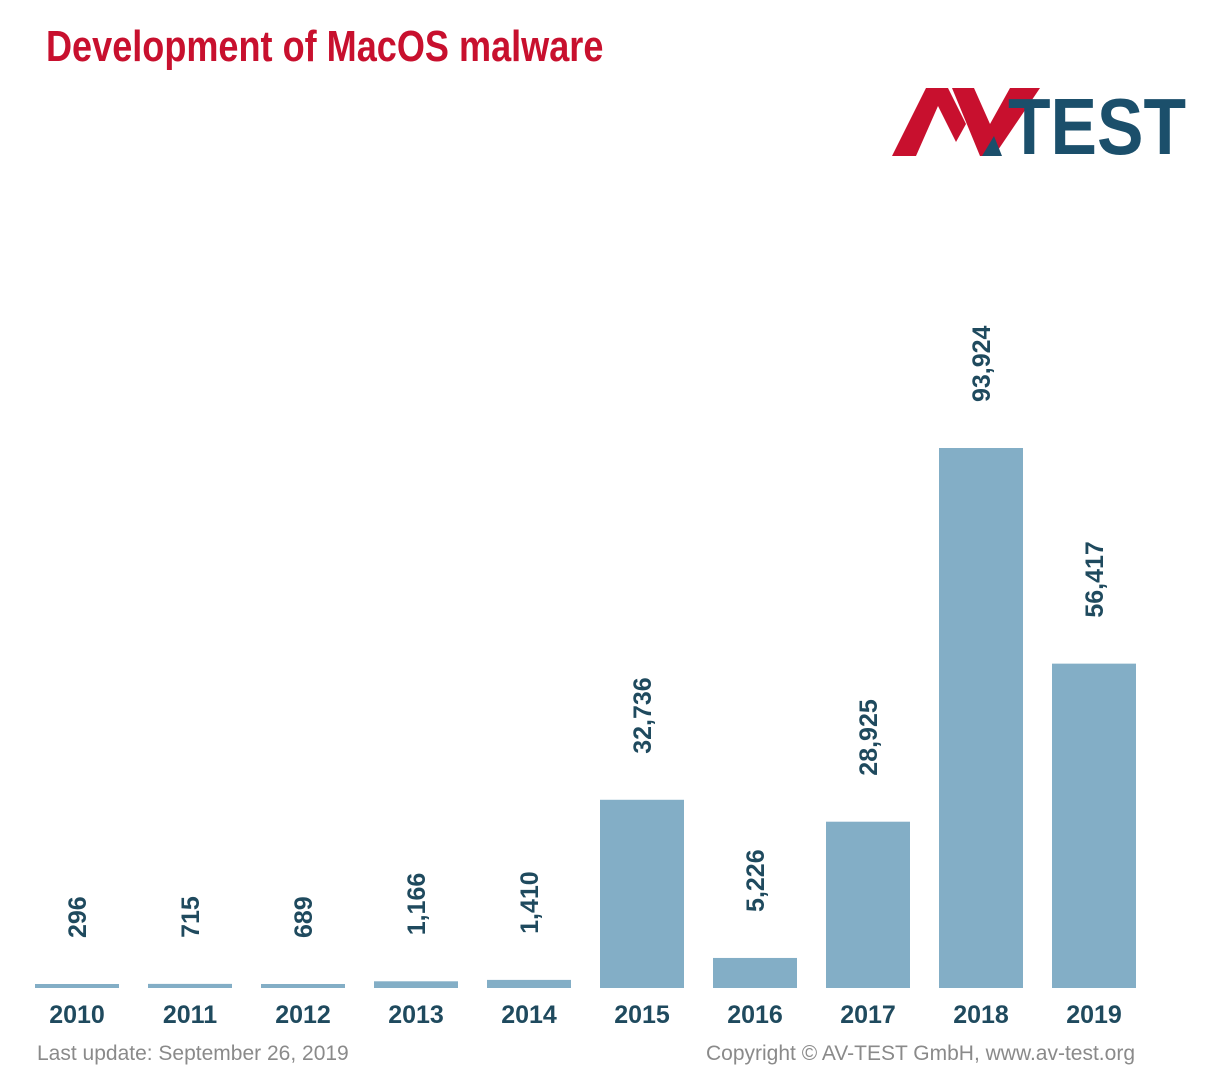  Describe the element at coordinates (755, 972) in the screenshot. I see `bar-2016` at that location.